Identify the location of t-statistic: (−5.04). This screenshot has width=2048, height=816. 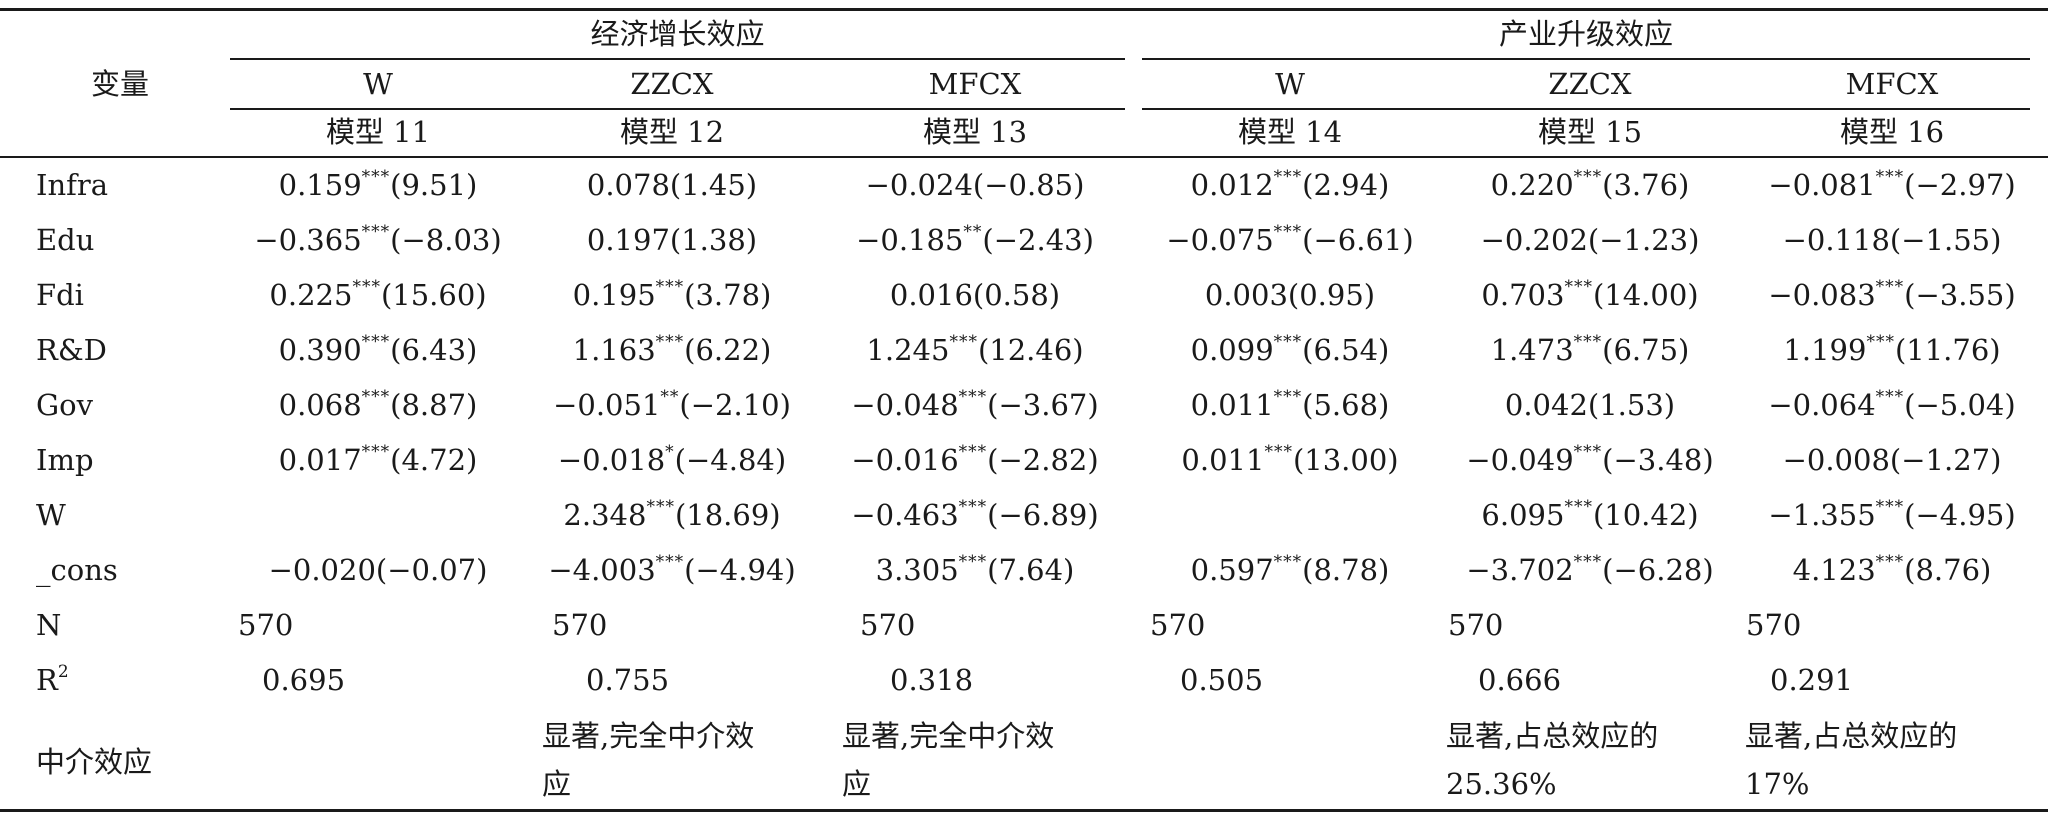
(1960, 405).